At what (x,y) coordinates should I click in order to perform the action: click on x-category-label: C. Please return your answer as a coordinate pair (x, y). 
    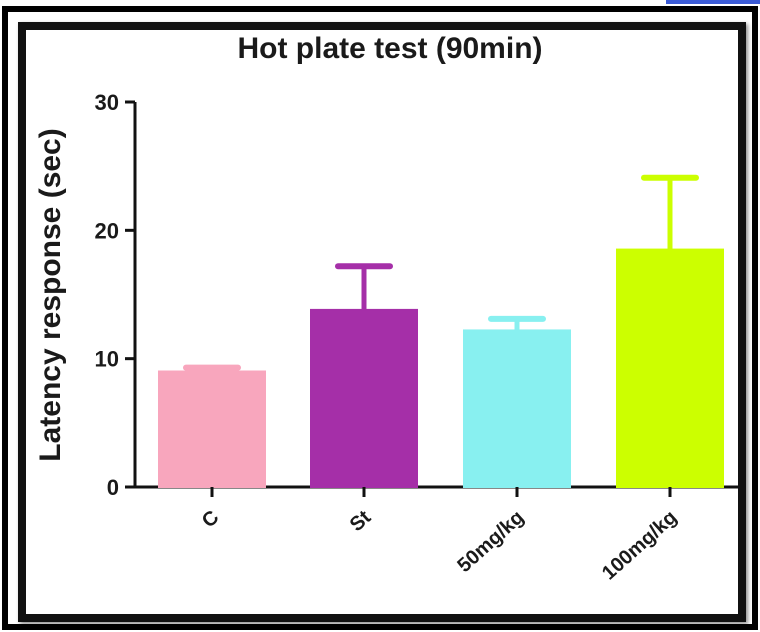
    Looking at the image, I should click on (210, 519).